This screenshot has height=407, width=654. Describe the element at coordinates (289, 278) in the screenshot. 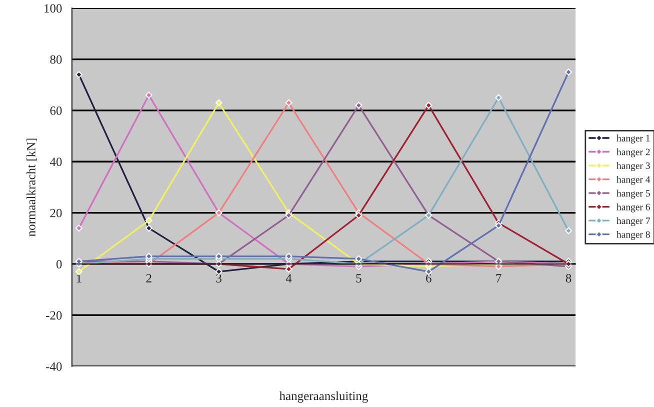

I see `x-tick-label: 4` at that location.